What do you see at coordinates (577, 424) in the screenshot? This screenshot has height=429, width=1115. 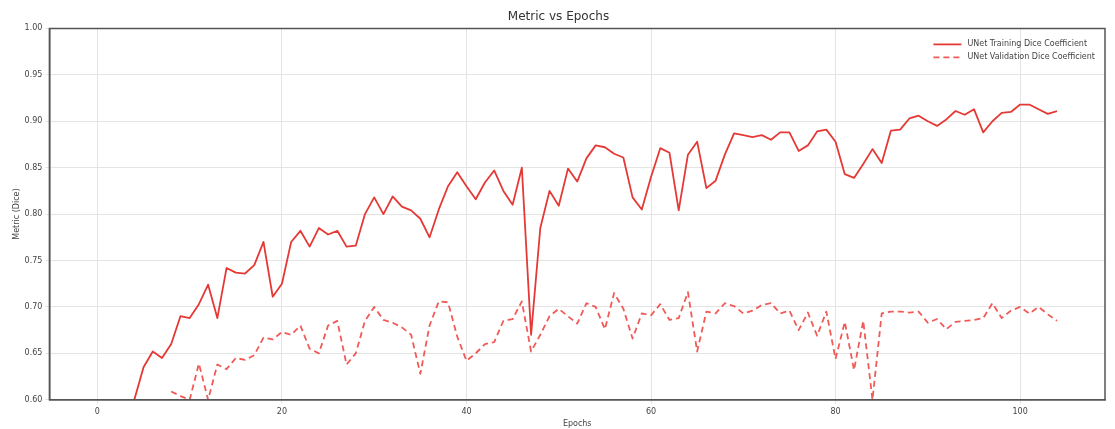 I see `x-axis-title: Epochs` at bounding box center [577, 424].